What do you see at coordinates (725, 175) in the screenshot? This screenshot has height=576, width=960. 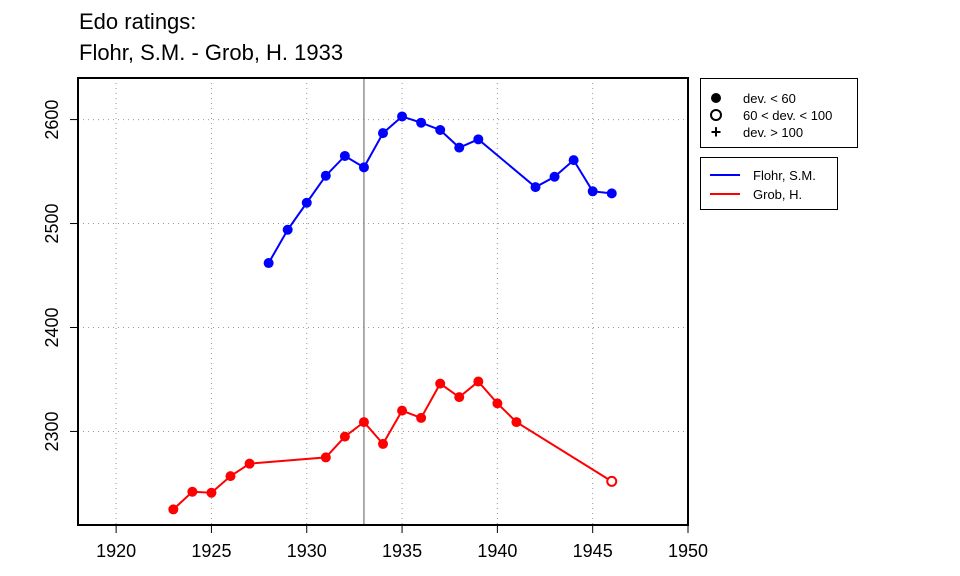 I see `blue-line-icon` at bounding box center [725, 175].